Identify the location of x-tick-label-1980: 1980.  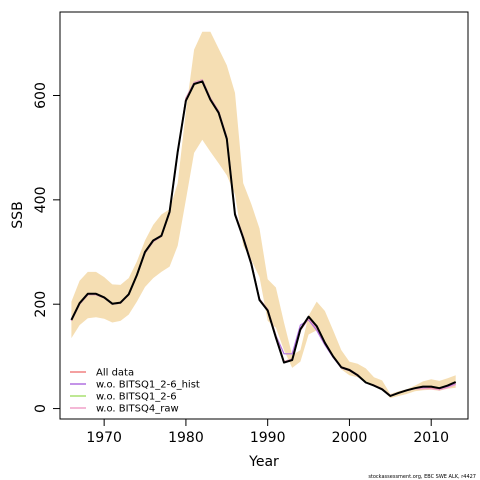
(186, 438).